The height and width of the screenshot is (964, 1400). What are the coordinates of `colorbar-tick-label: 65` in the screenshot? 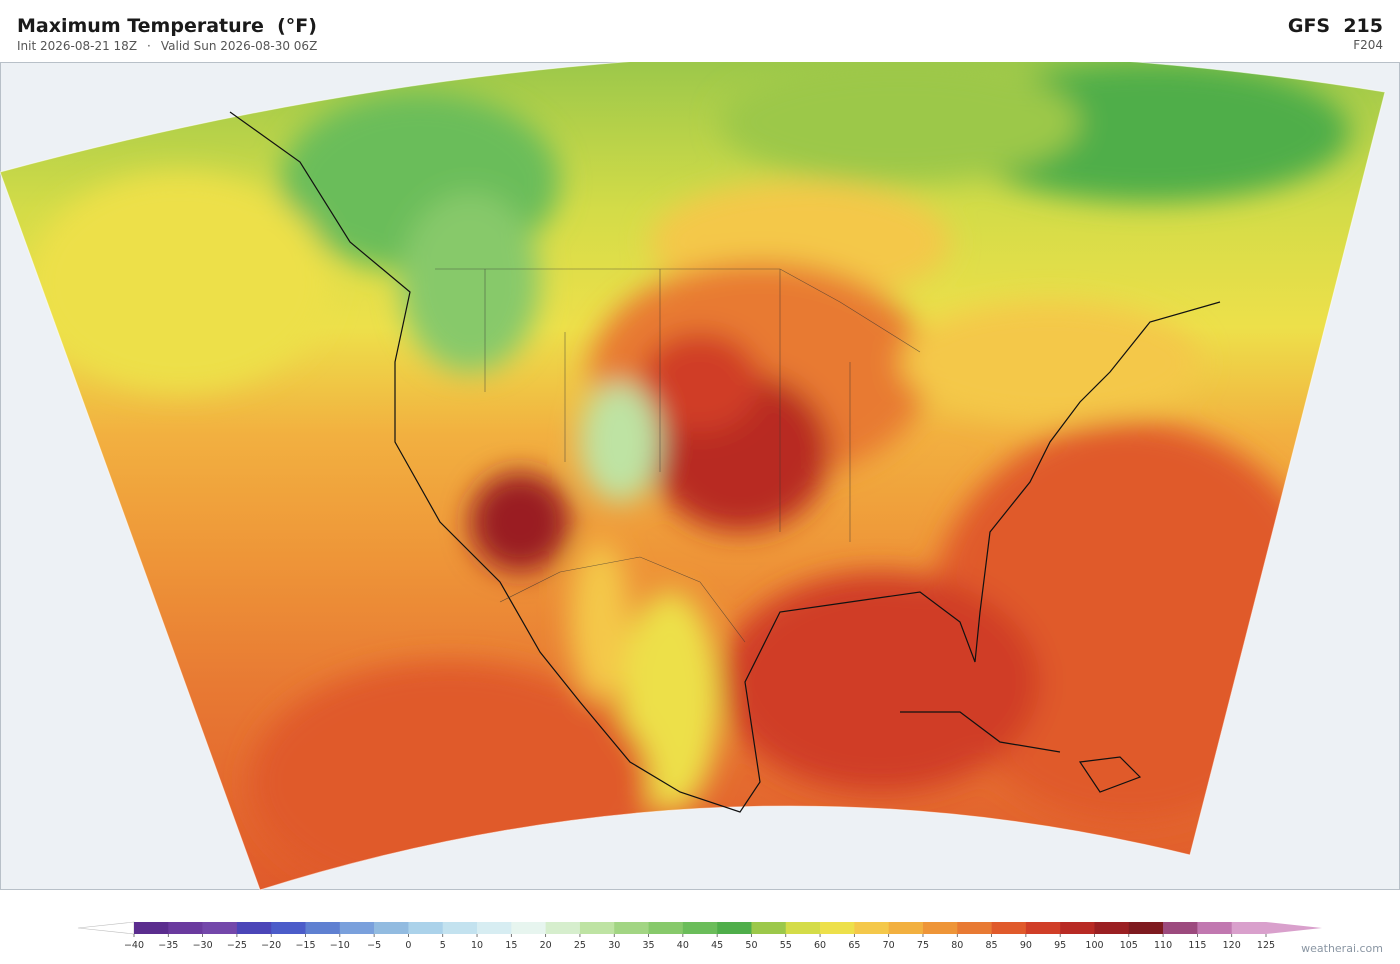 It's located at (854, 945).